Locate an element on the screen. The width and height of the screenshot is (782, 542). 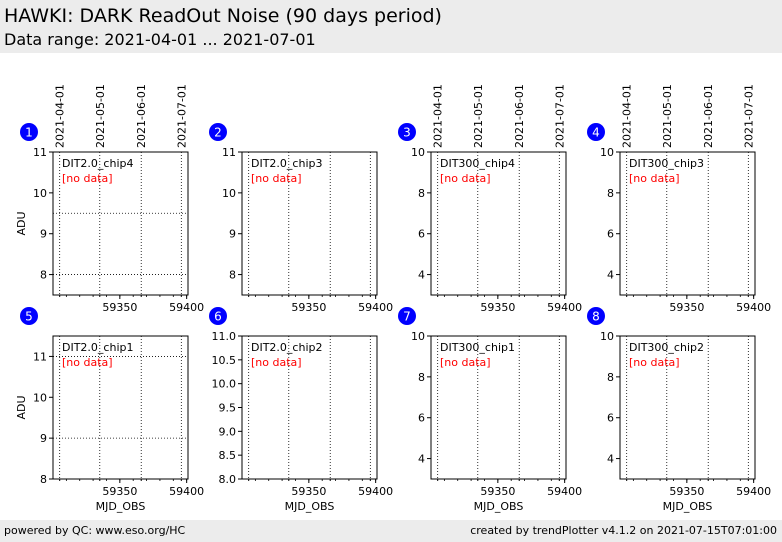
panel-number: 5 is located at coordinates (29, 317).